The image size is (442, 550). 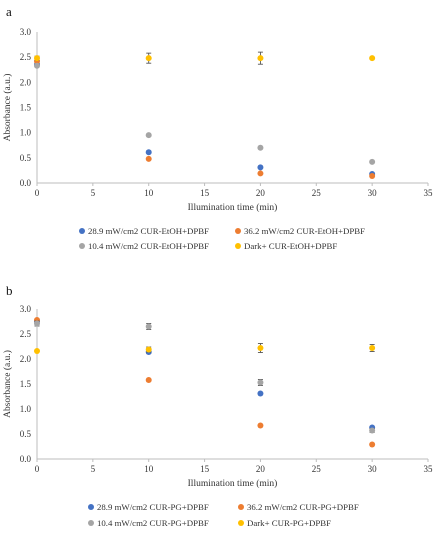 I want to click on legend-label: 10.4 mW/cm2 CUR-EtOH+DPBF, so click(x=148, y=246).